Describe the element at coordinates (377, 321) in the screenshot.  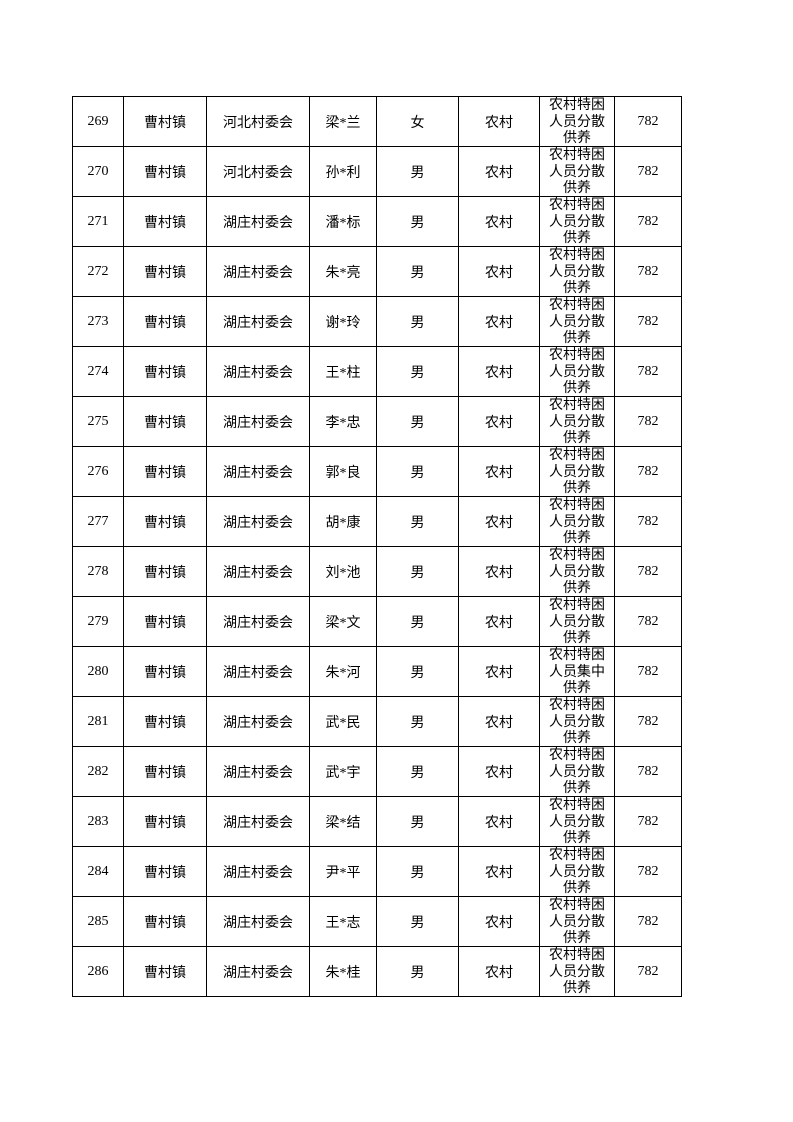
I see `table-row: 273 曹村镇 湖庄村委会 谢*玲男农村 农村特困人员分散供养 782` at that location.